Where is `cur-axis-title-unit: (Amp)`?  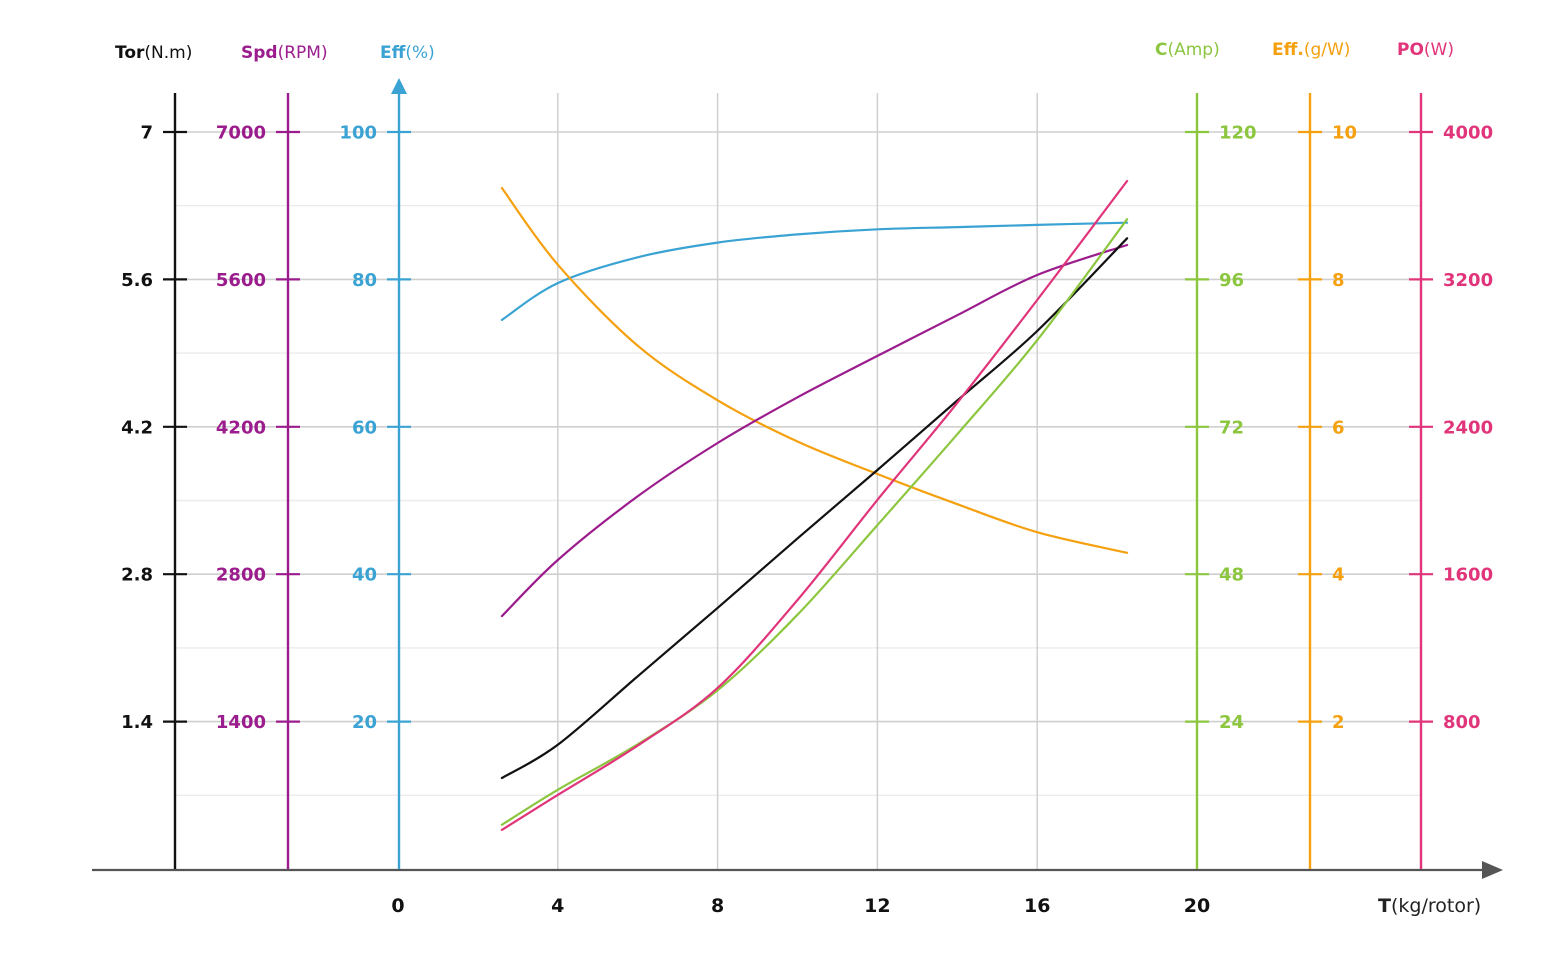
cur-axis-title-unit: (Amp) is located at coordinates (1193, 50).